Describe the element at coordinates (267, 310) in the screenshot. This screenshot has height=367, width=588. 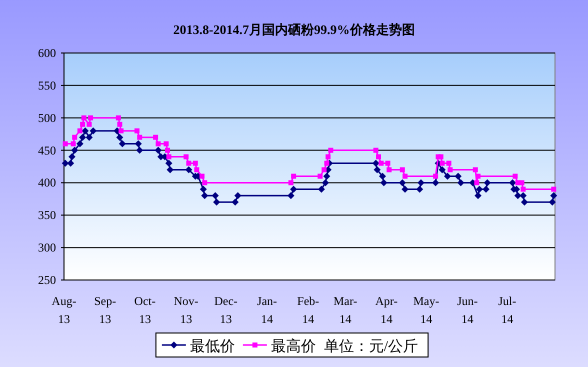
I see `x-tick-label: Jan-14` at that location.